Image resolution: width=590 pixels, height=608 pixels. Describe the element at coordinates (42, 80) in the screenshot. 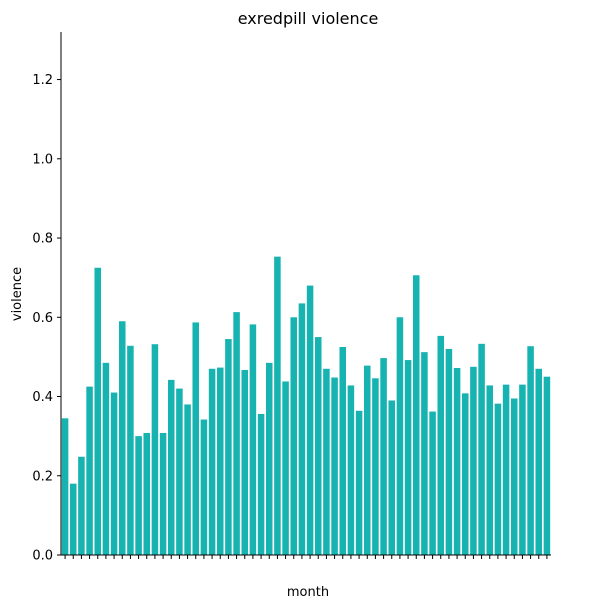

I see `y-tick-label: 1.2` at that location.